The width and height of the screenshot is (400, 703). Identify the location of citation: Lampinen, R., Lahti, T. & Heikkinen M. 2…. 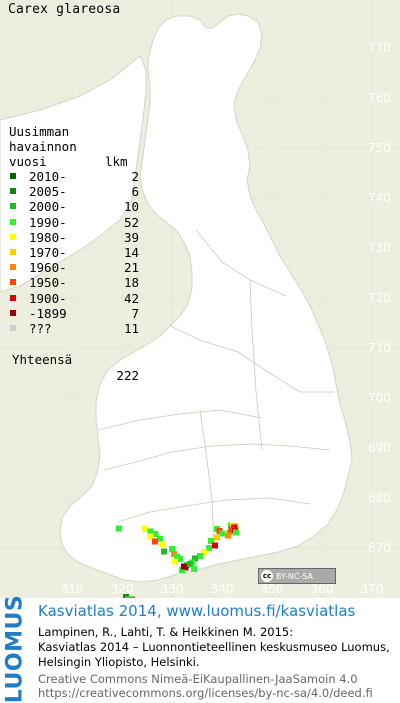
(214, 647).